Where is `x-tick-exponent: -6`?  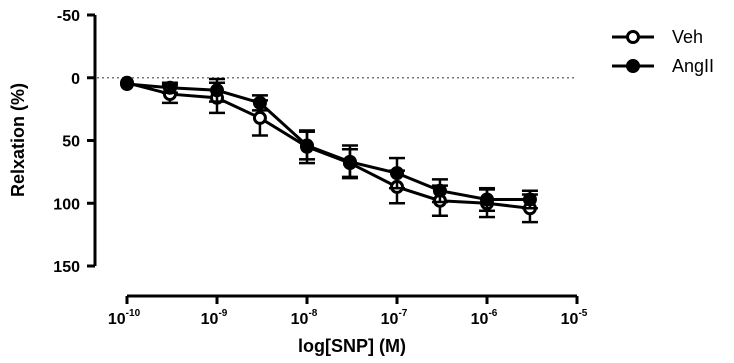
x-tick-exponent: -6 is located at coordinates (492, 313).